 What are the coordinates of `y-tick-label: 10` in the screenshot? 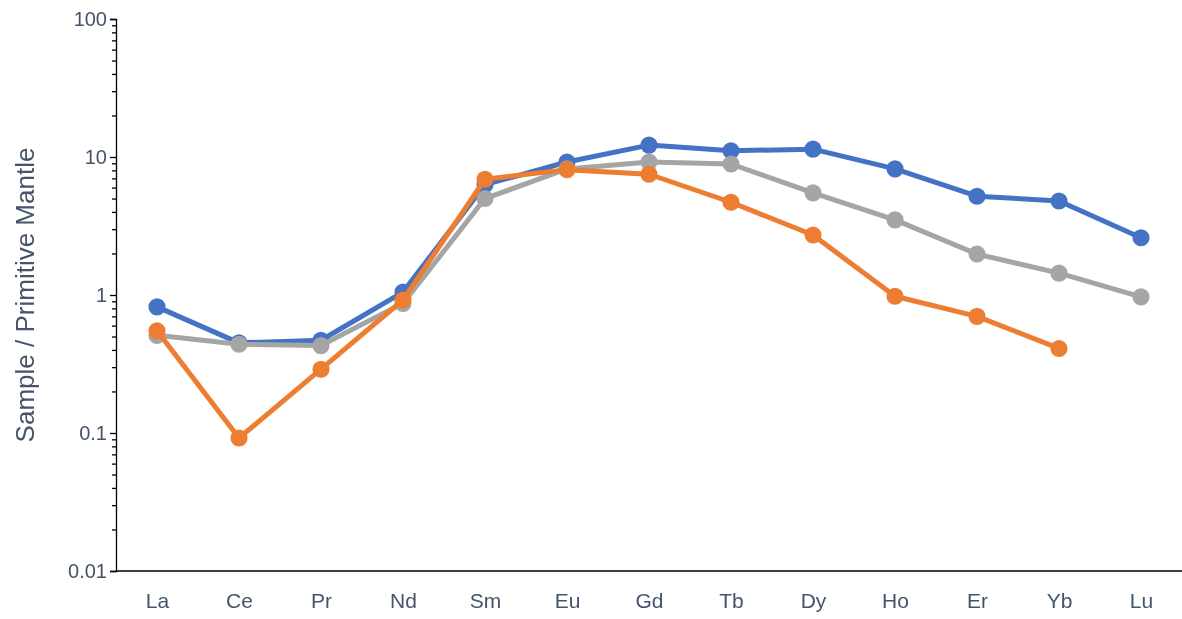 It's located at (95, 156).